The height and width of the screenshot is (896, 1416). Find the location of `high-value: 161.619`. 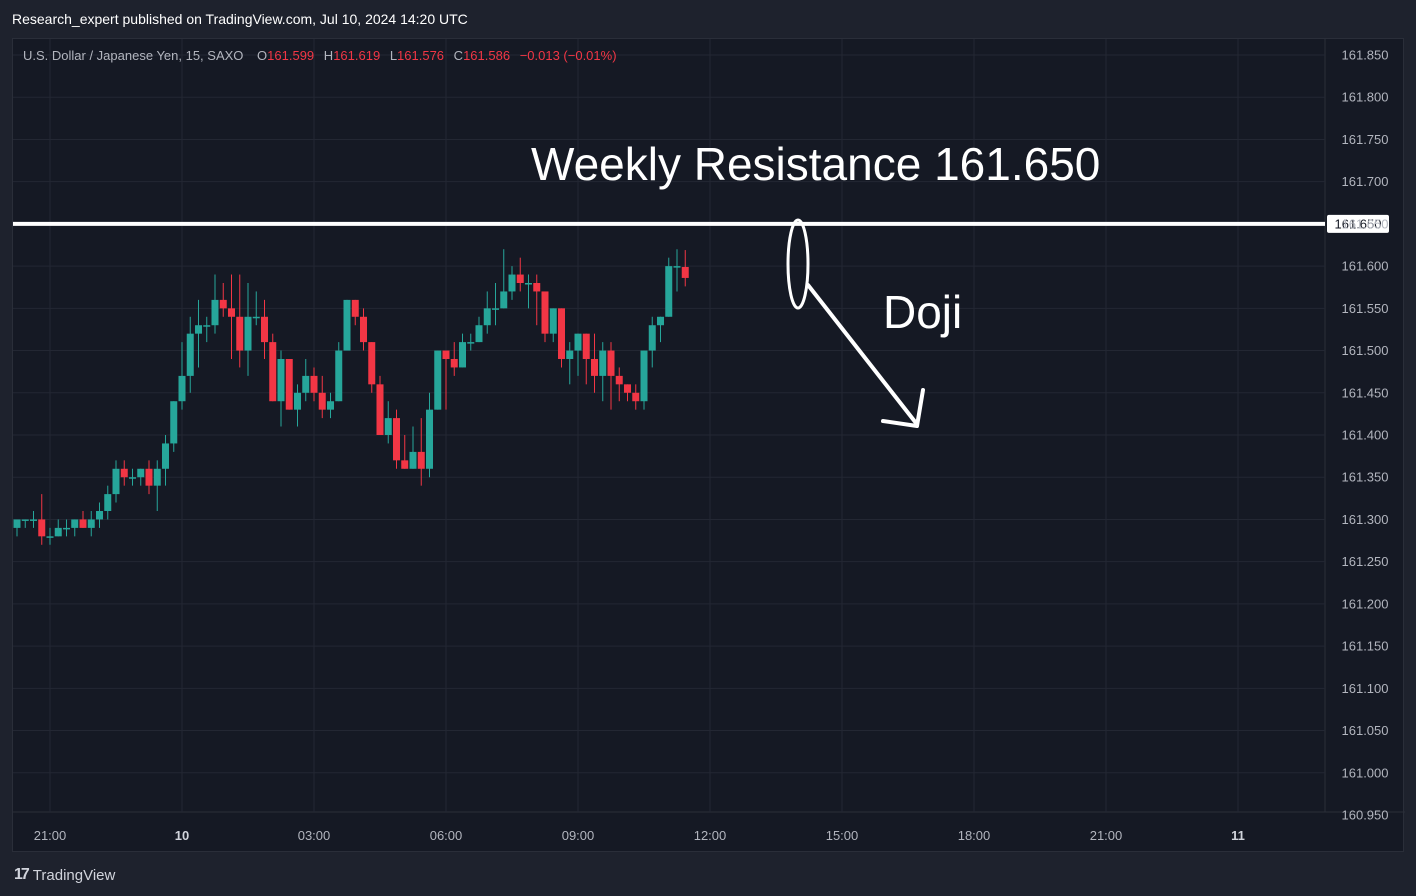

high-value: 161.619 is located at coordinates (356, 55).